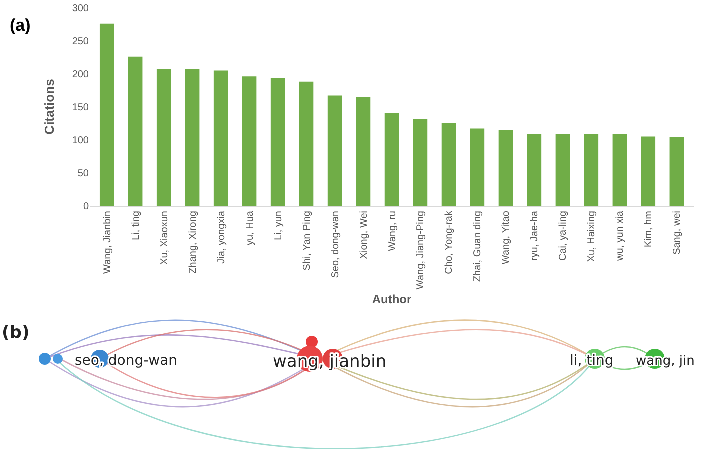 The height and width of the screenshot is (449, 709). I want to click on x-tick-label: Zhai, Guan ding, so click(478, 246).